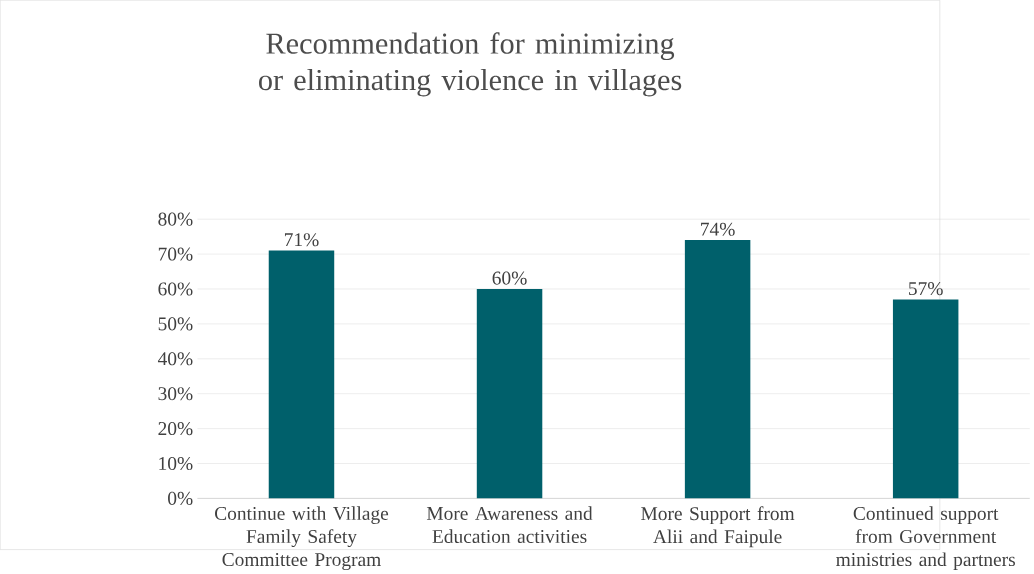 Image resolution: width=1034 pixels, height=574 pixels. Describe the element at coordinates (175, 289) in the screenshot. I see `y-tick-label: 60%` at that location.